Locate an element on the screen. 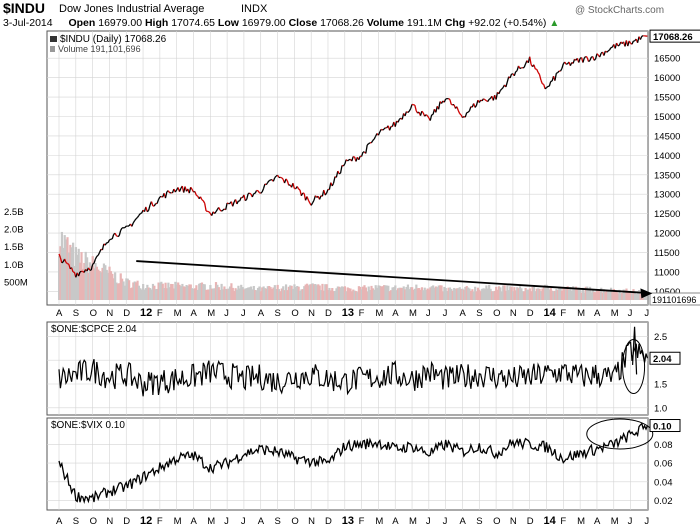  x-axis-label-bottom: J is located at coordinates (630, 521).